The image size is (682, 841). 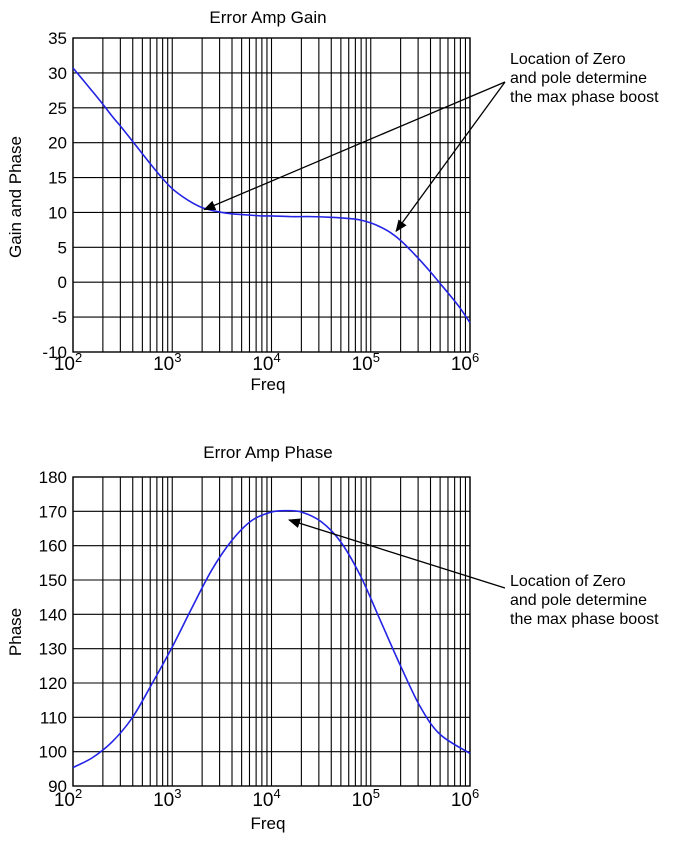 What do you see at coordinates (366, 798) in the screenshot?
I see `phase-x-tick-label: 10⁵` at bounding box center [366, 798].